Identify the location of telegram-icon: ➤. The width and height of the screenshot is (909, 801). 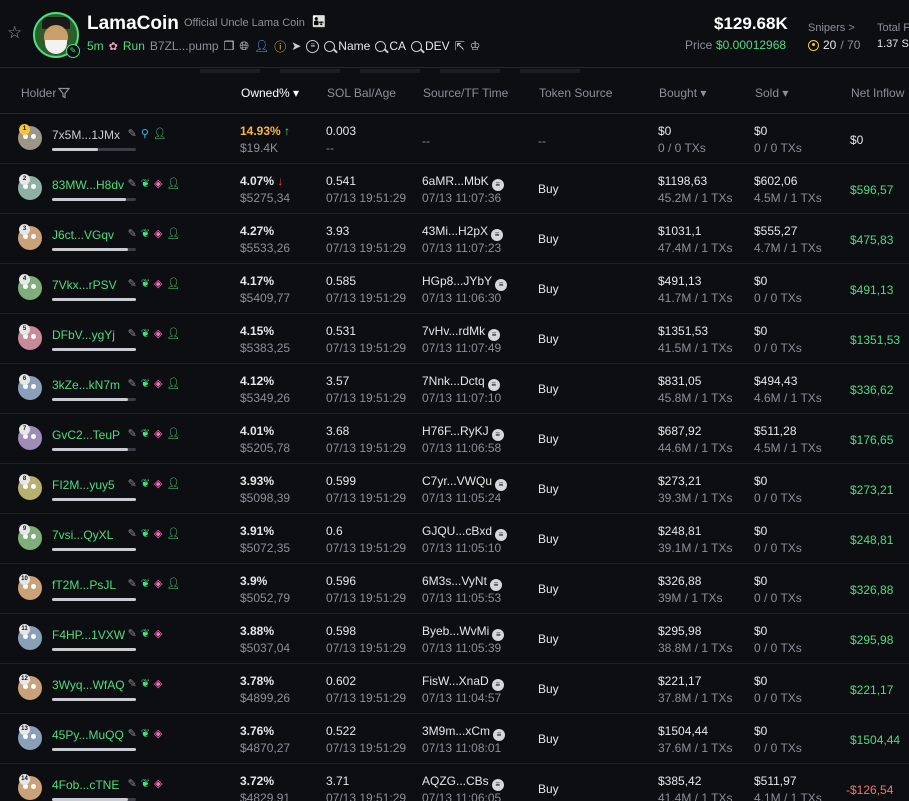
(296, 46).